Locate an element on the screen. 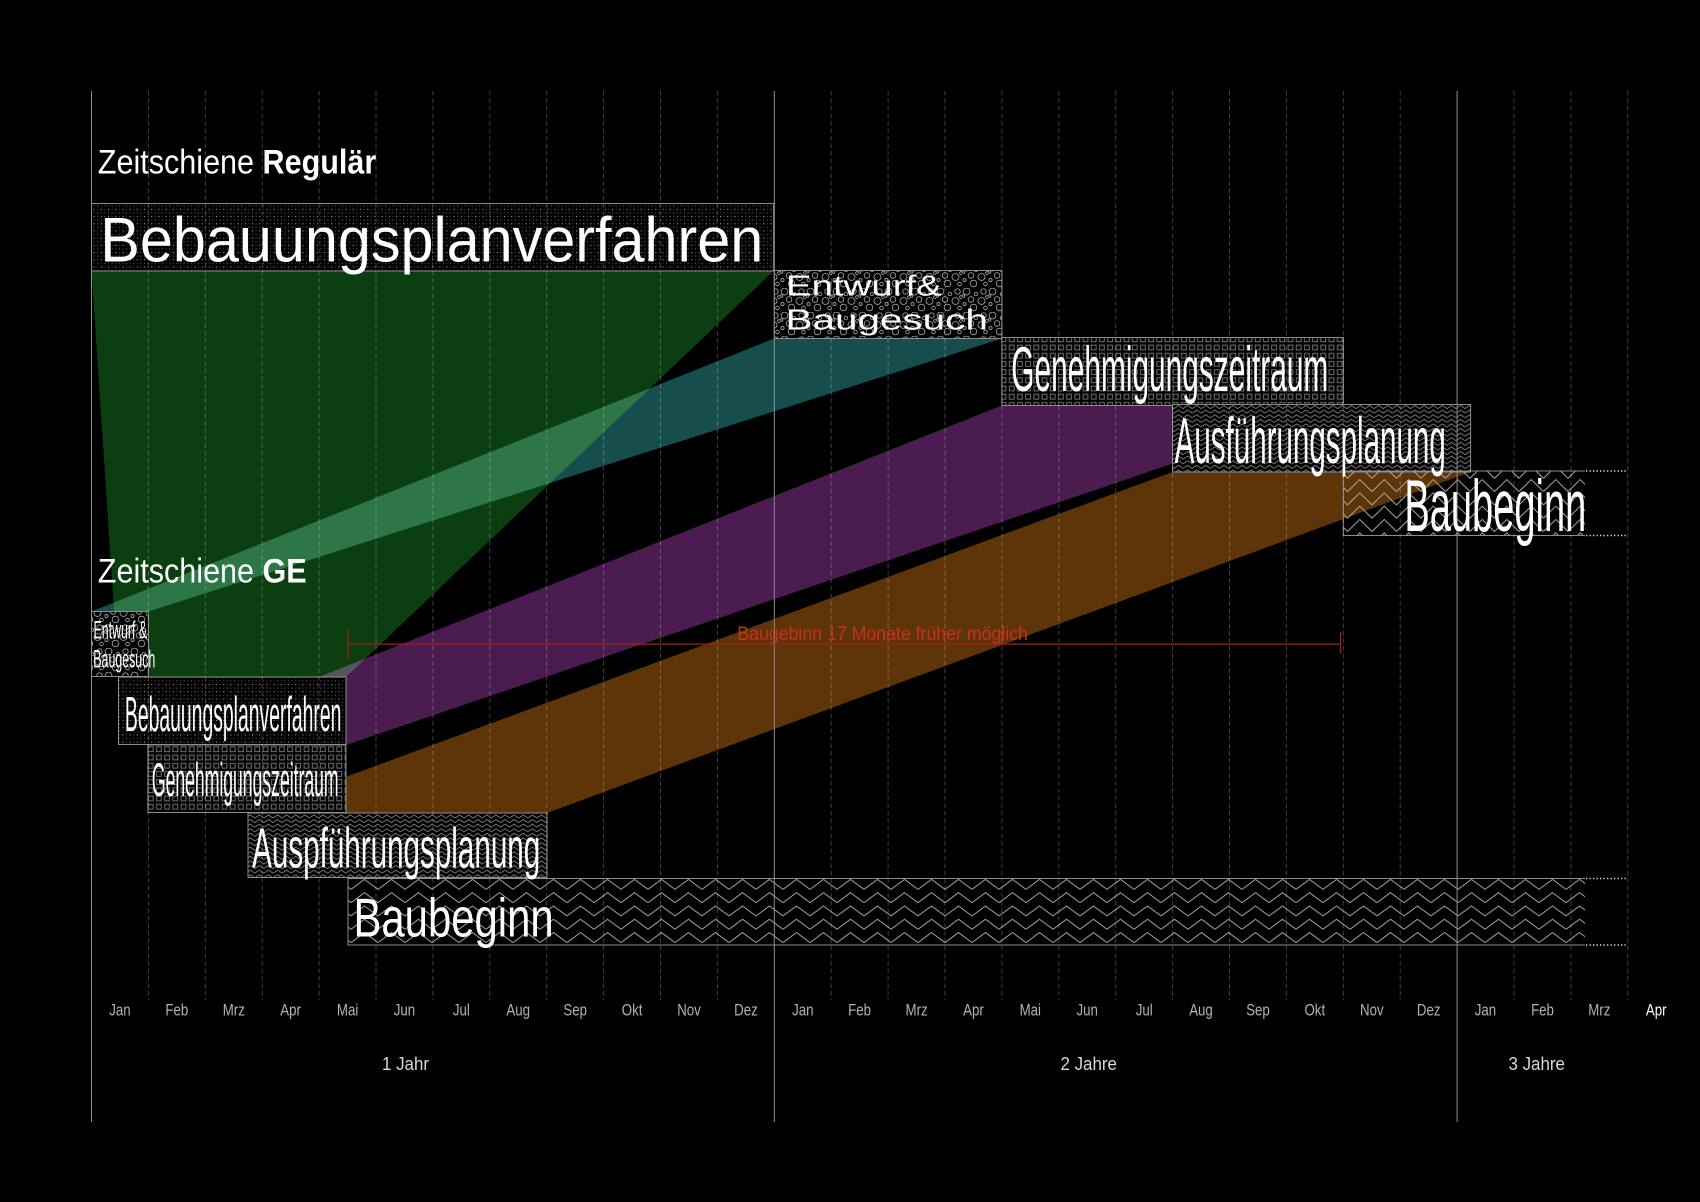 This screenshot has width=1700, height=1202. svg-text: 1 Jahr is located at coordinates (405, 1063).